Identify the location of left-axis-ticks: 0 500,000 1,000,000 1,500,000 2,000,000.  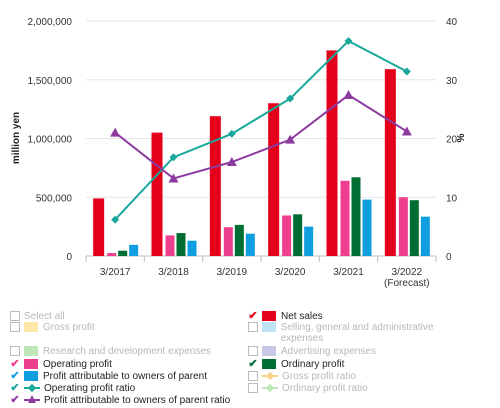
(50, 140).